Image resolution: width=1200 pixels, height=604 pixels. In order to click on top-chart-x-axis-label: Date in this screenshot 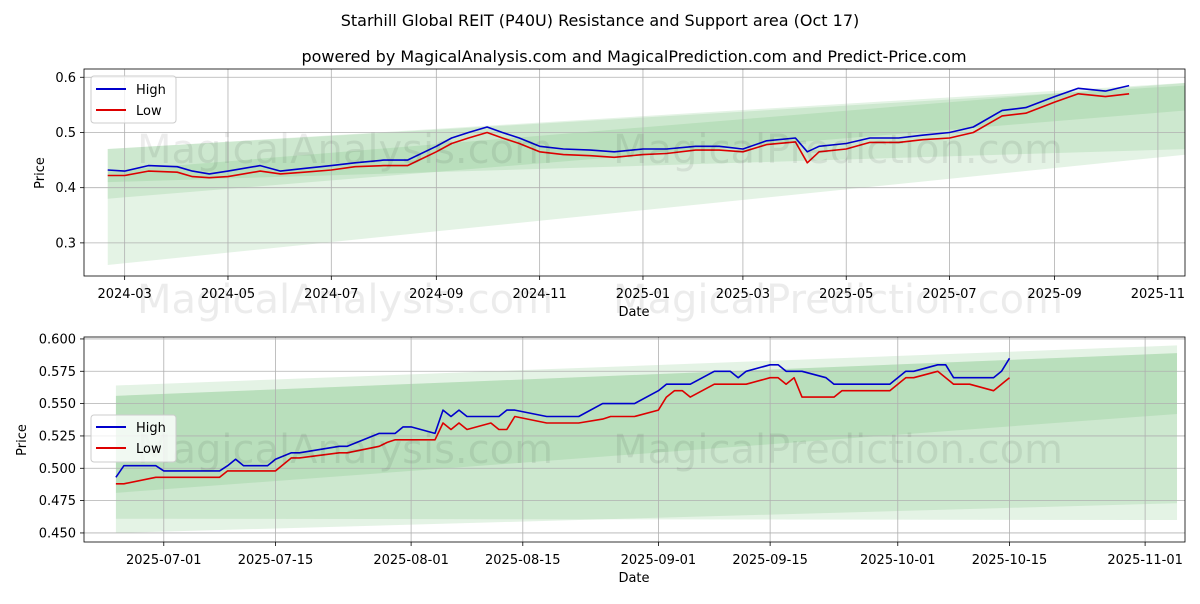, I will do `click(633, 312)`.